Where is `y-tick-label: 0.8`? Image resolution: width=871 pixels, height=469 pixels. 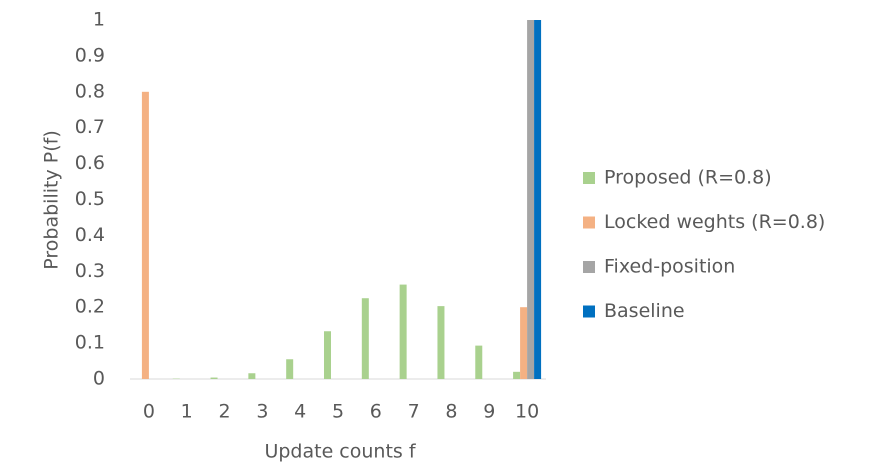 y-tick-label: 0.8 is located at coordinates (90, 91).